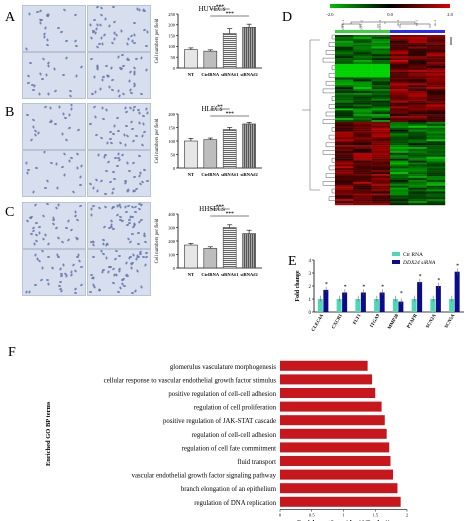 This screenshot has height=521, width=474. I want to click on significance-label: ***, so click(220, 207).